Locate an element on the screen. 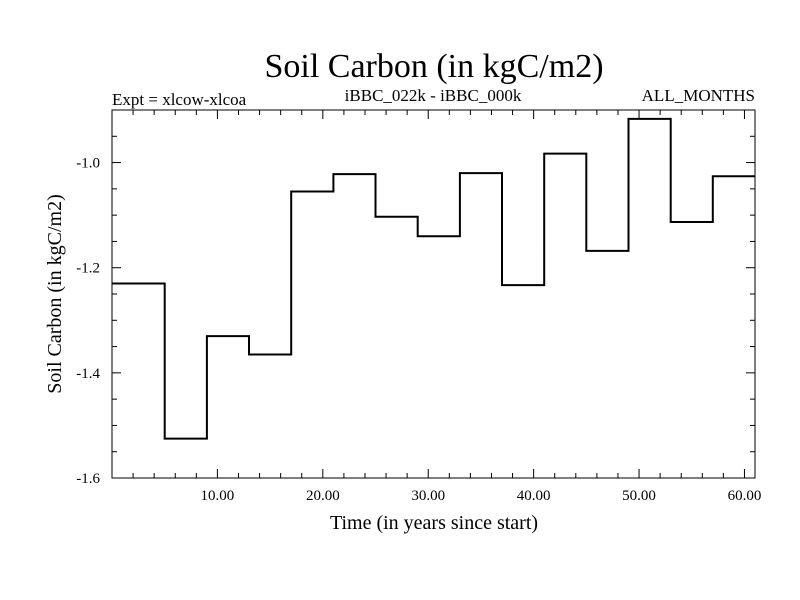  y-tick-label: -1.2 is located at coordinates (88, 269).